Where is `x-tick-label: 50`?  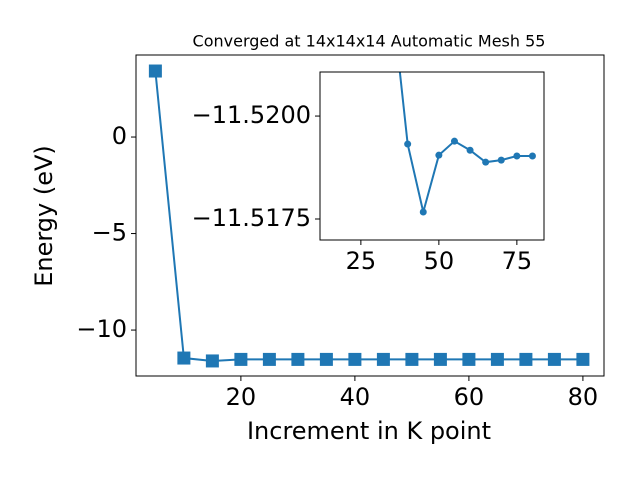
x-tick-label: 50 is located at coordinates (439, 261).